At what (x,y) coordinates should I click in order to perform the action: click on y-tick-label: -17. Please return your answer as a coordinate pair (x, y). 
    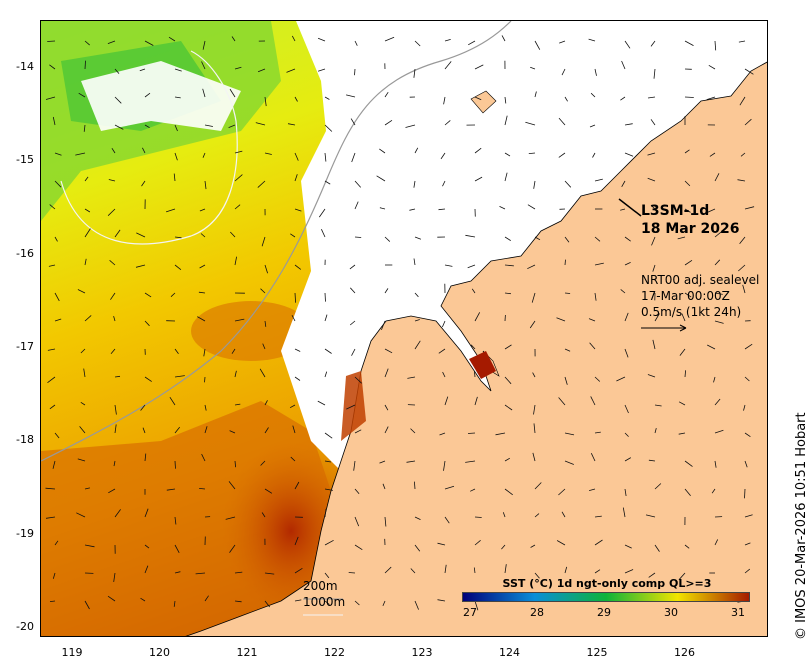
    Looking at the image, I should click on (25, 346).